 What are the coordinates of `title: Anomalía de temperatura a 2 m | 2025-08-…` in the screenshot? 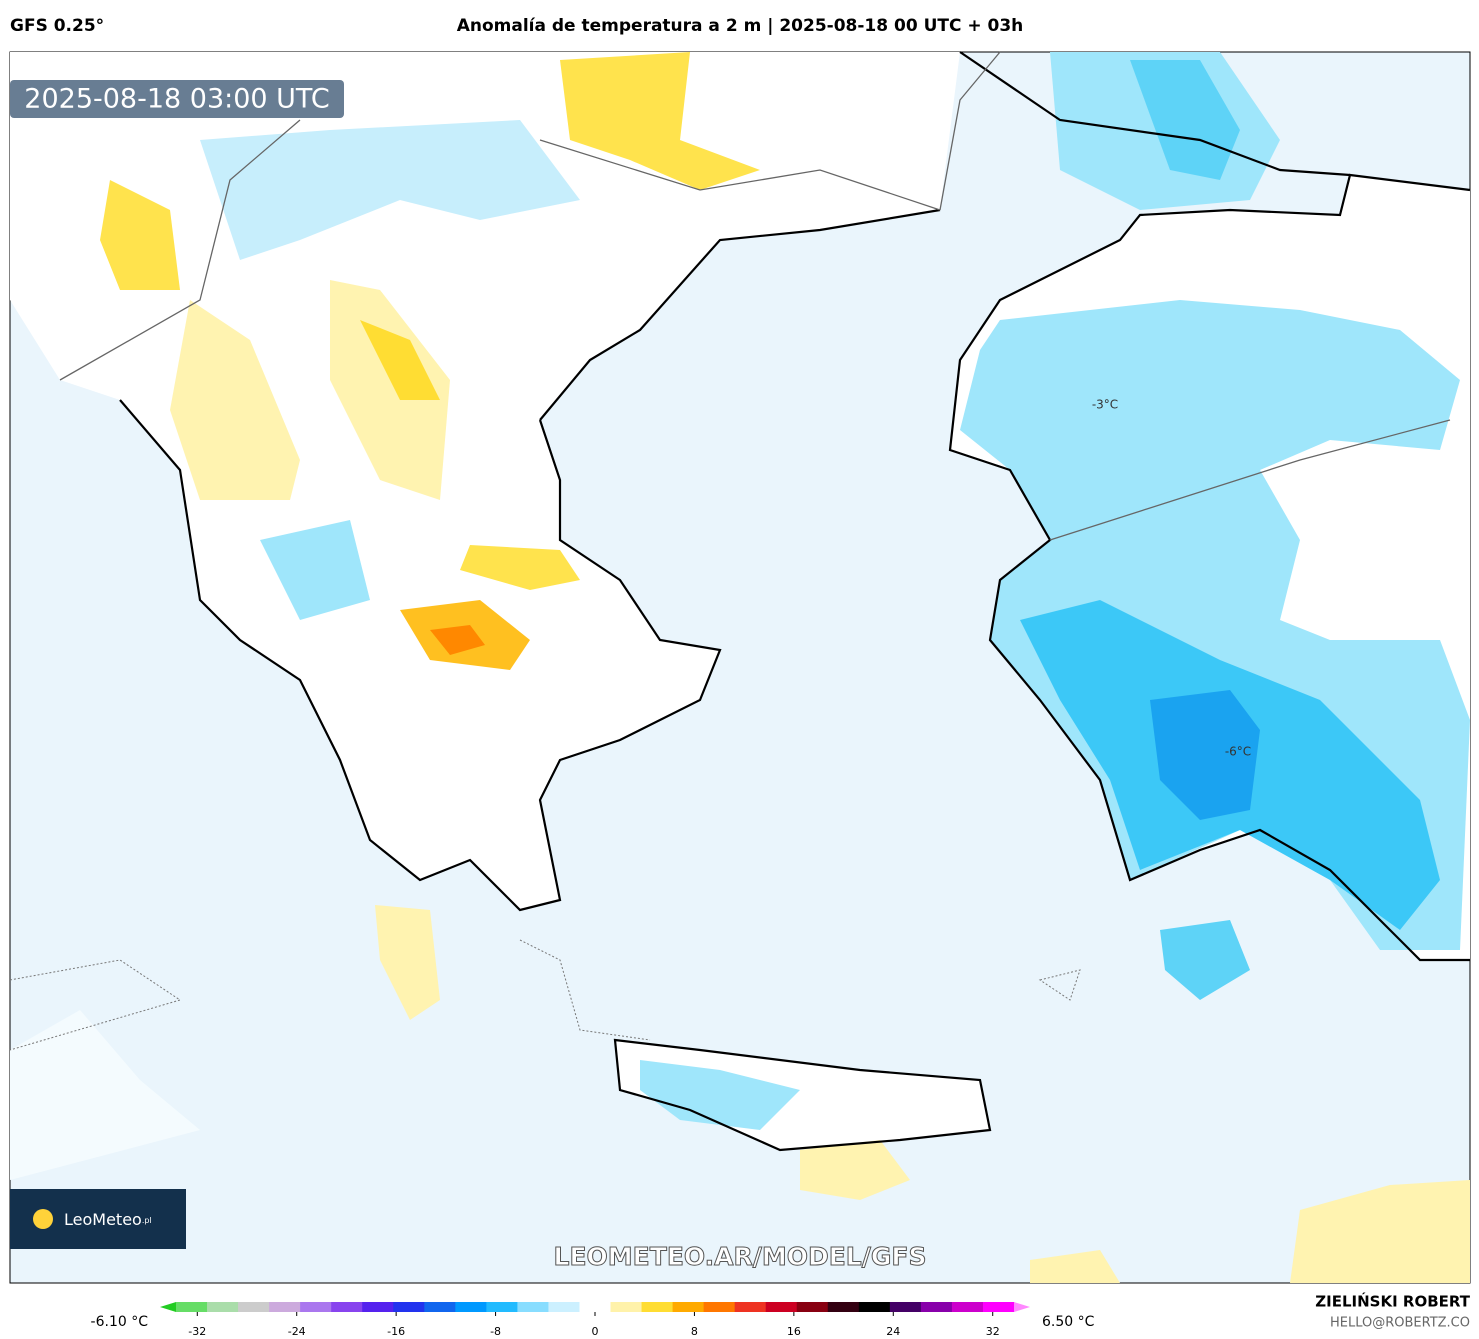 It's located at (740, 26).